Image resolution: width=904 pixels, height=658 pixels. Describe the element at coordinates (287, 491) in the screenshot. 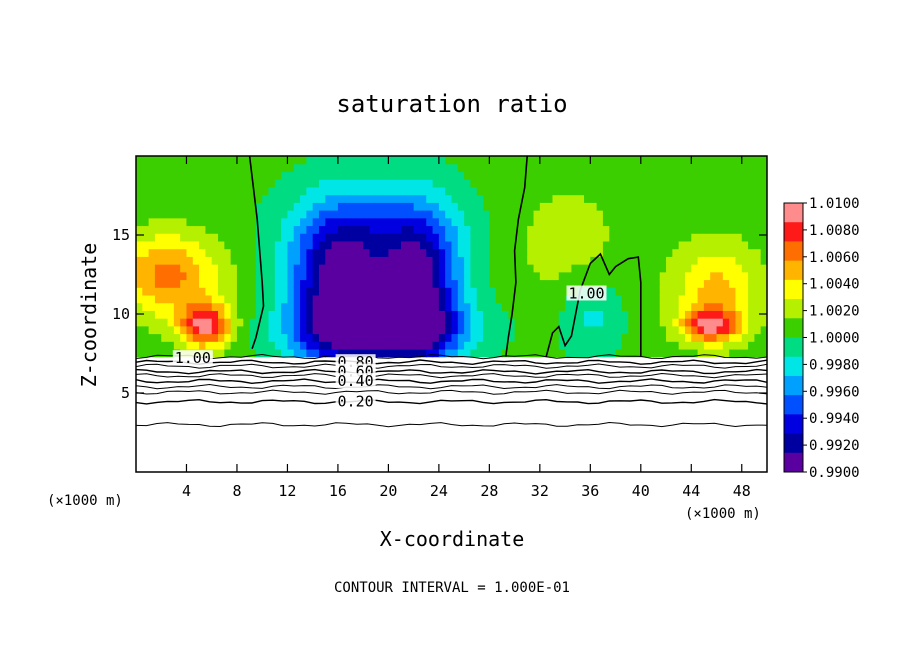

I see `x-tick-label: 12` at that location.